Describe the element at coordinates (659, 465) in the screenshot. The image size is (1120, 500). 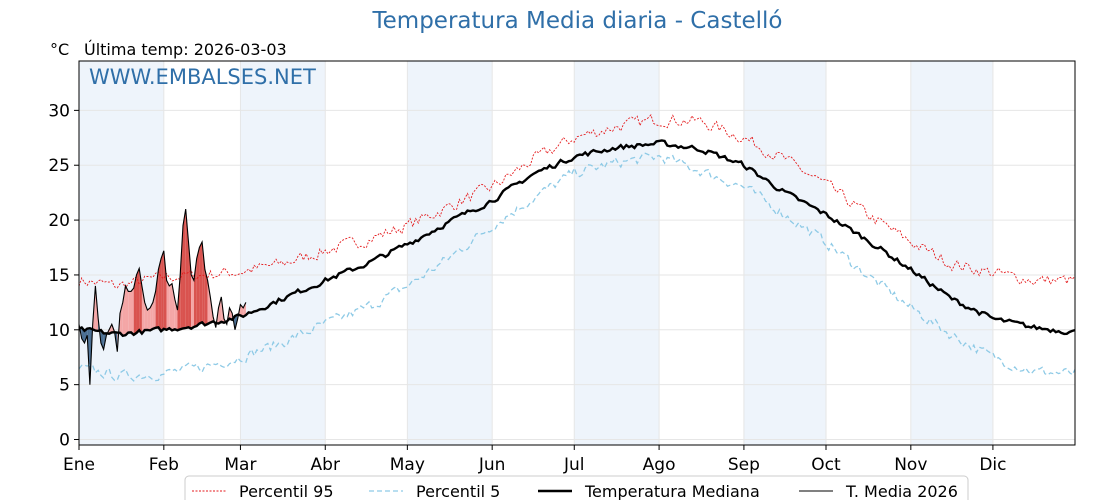
I see `x-tick-label: Ago` at that location.